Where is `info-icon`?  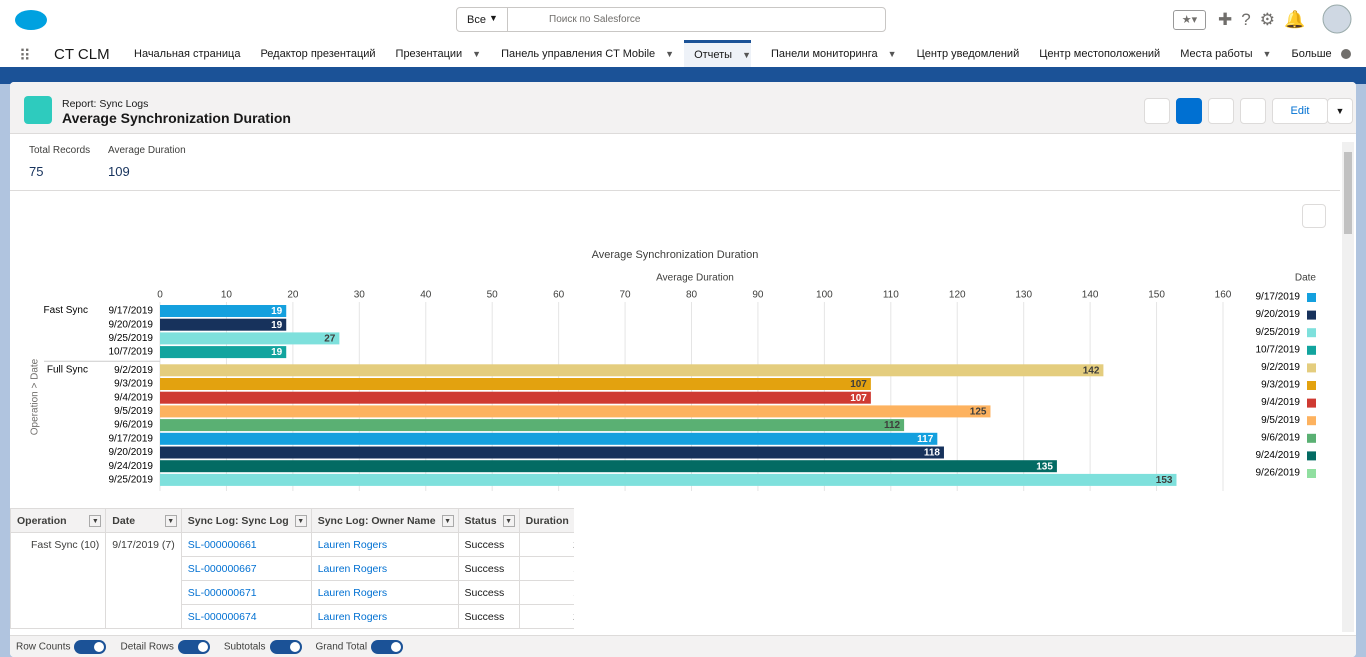 info-icon is located at coordinates (1346, 54).